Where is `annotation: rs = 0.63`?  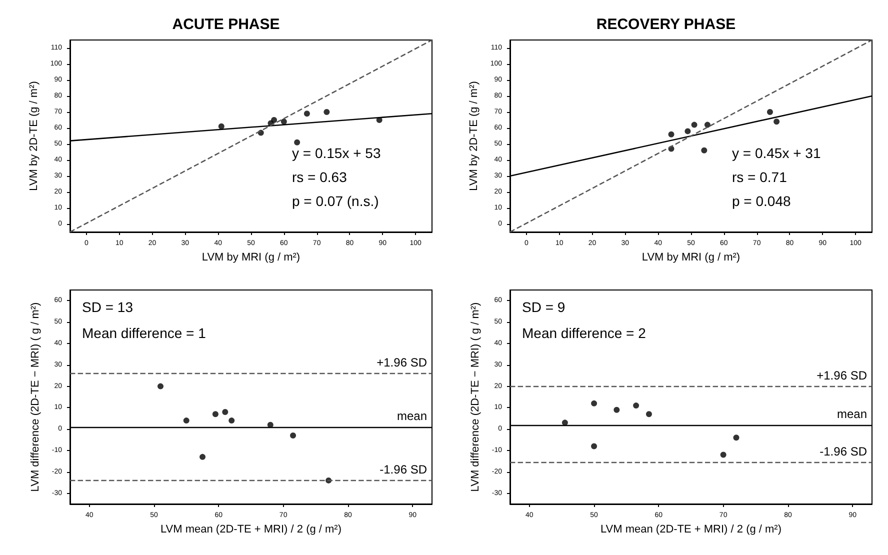 annotation: rs = 0.63 is located at coordinates (320, 177).